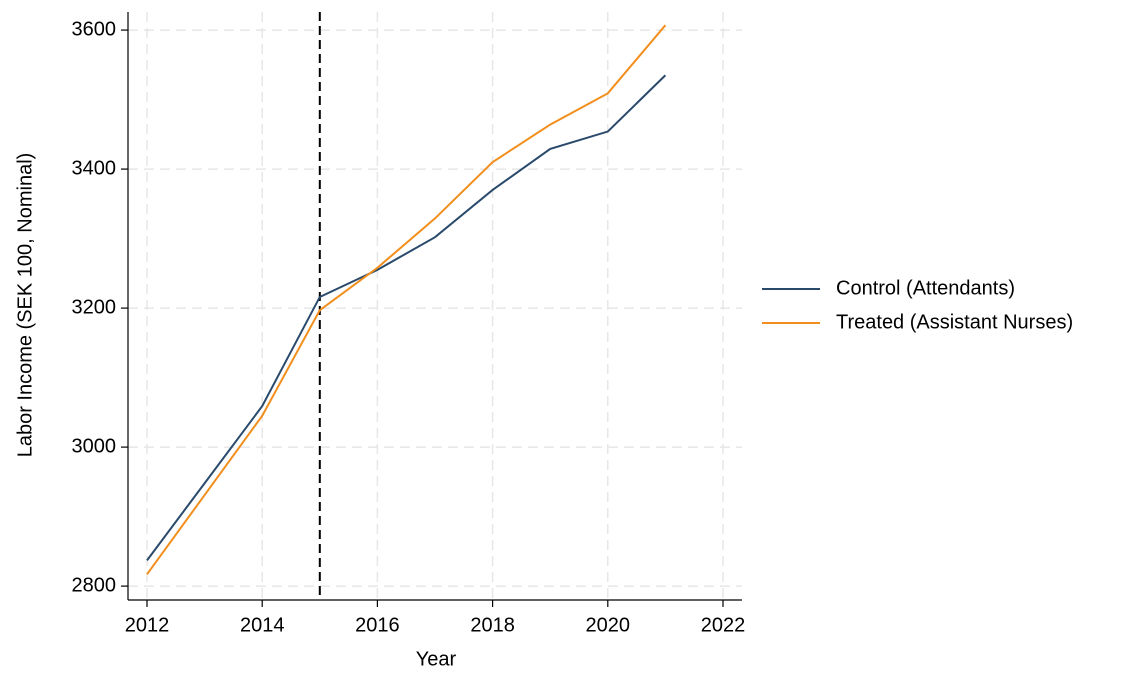 The height and width of the screenshot is (675, 1141). I want to click on y-tick-label: 3600, so click(94, 29).